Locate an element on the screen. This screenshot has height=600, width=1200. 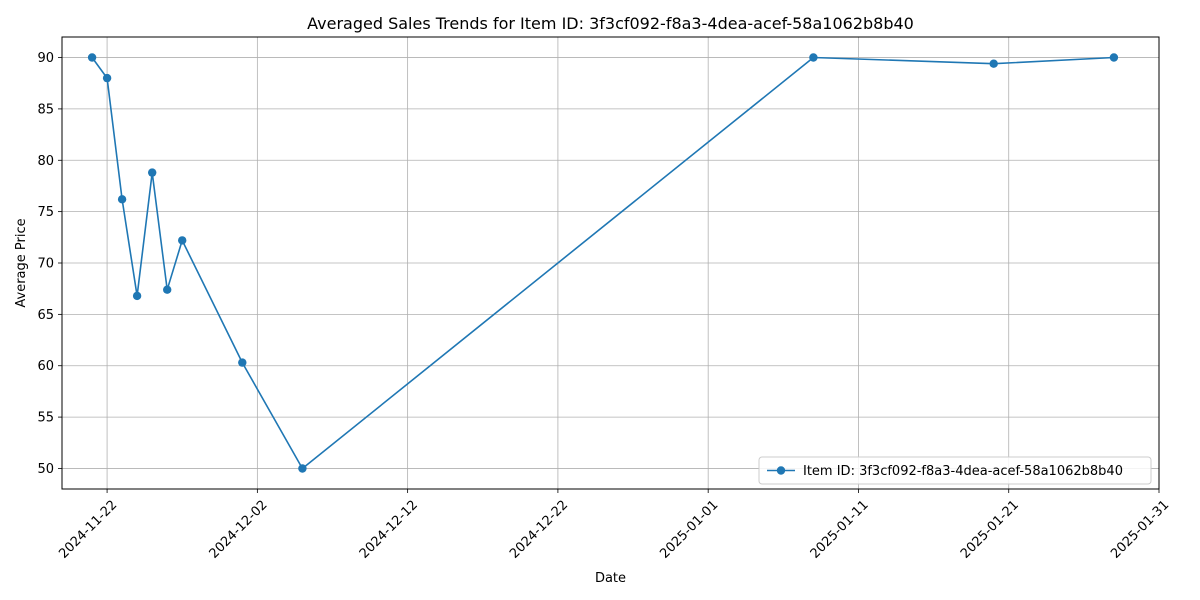
y-tick-label: 65 is located at coordinates (45, 315).